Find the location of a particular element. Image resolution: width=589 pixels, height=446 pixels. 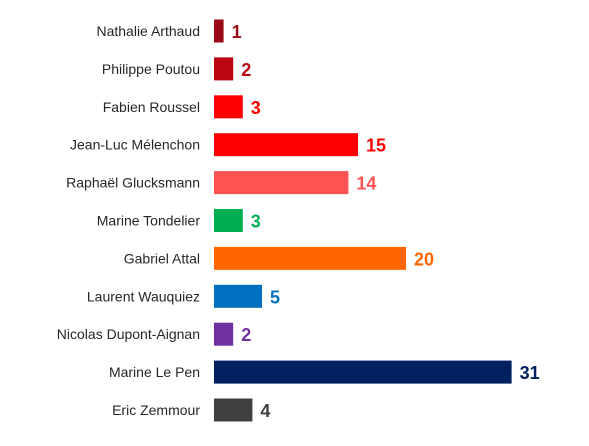

category-label: Gabriel Attal is located at coordinates (162, 258).